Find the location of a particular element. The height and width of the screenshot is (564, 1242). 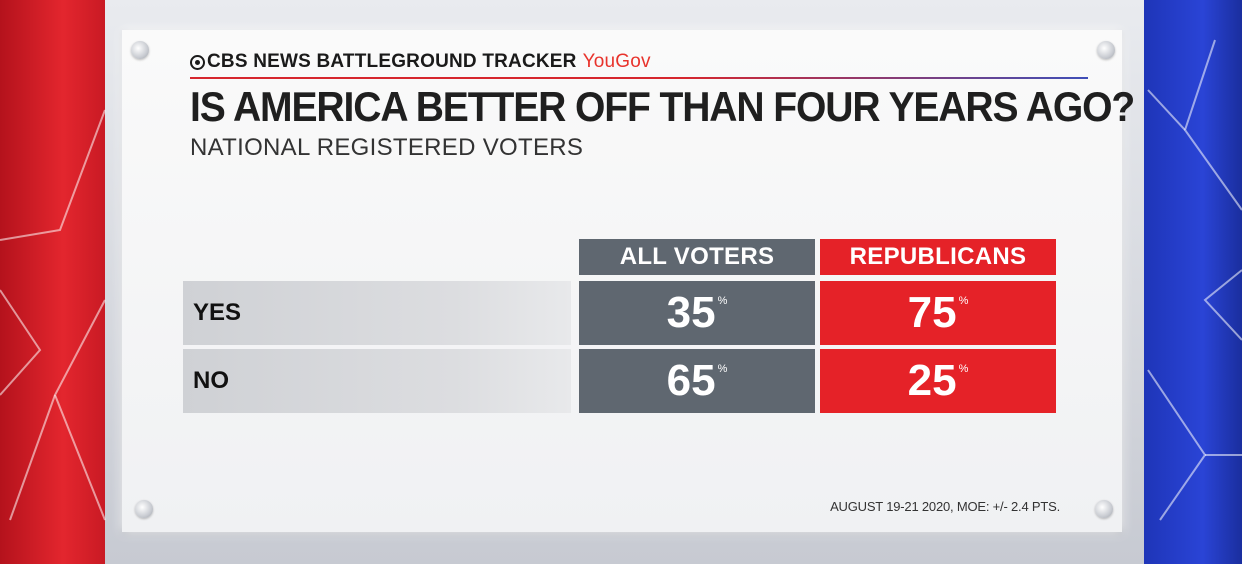

left-star-icon is located at coordinates (53, 175).